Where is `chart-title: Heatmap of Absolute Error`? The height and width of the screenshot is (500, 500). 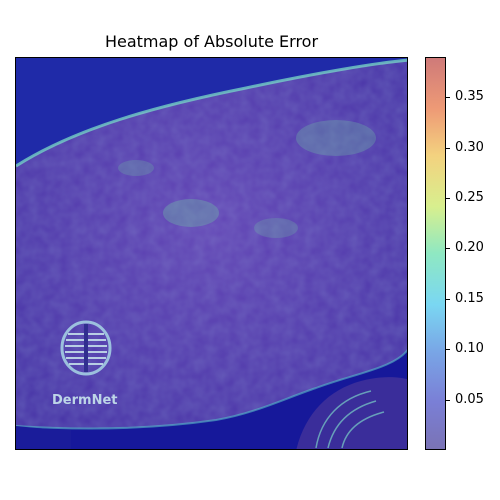 chart-title: Heatmap of Absolute Error is located at coordinates (211, 41).